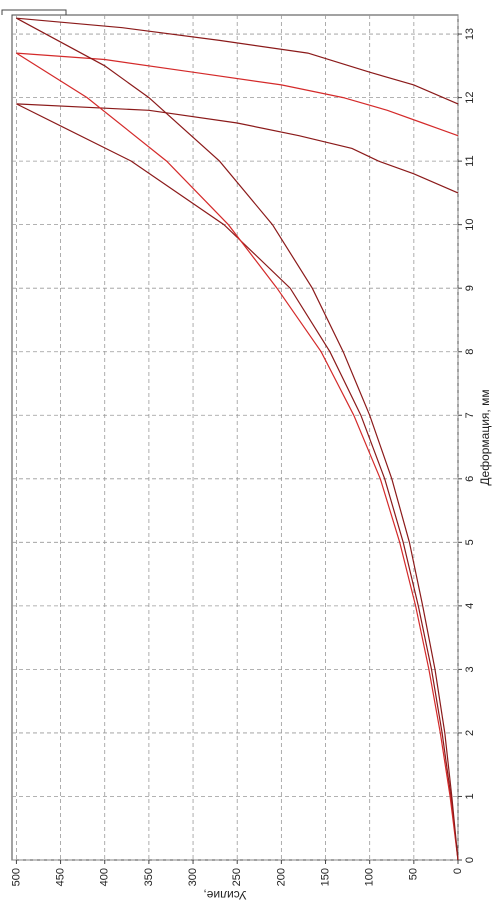 The width and height of the screenshot is (496, 900). What do you see at coordinates (149, 877) in the screenshot?
I see `y-tick-label: 350` at bounding box center [149, 877].